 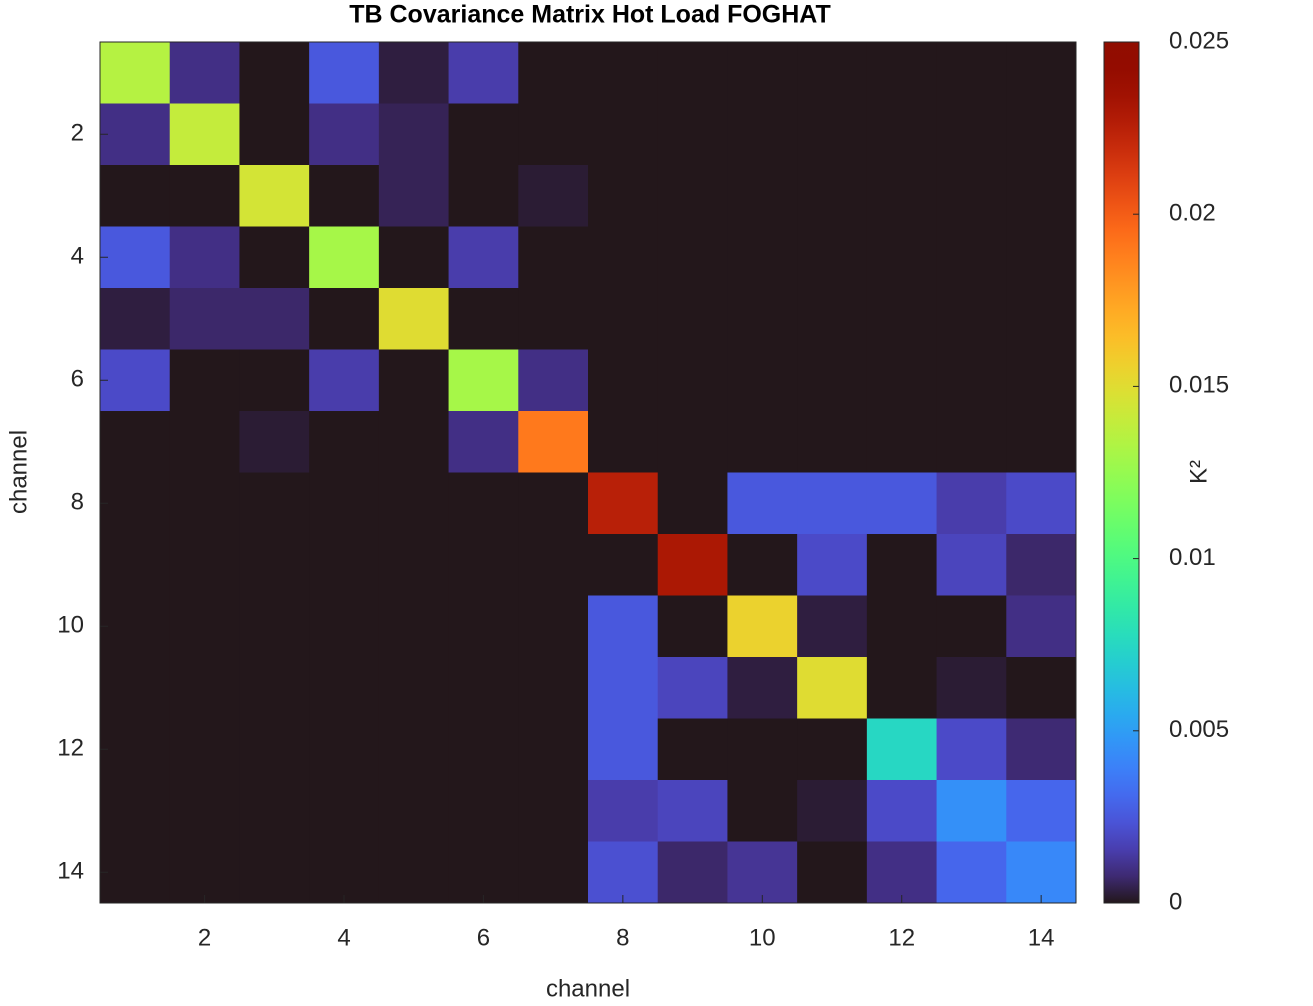 I want to click on colorbar-tick-label: 0.005, so click(x=1199, y=729).